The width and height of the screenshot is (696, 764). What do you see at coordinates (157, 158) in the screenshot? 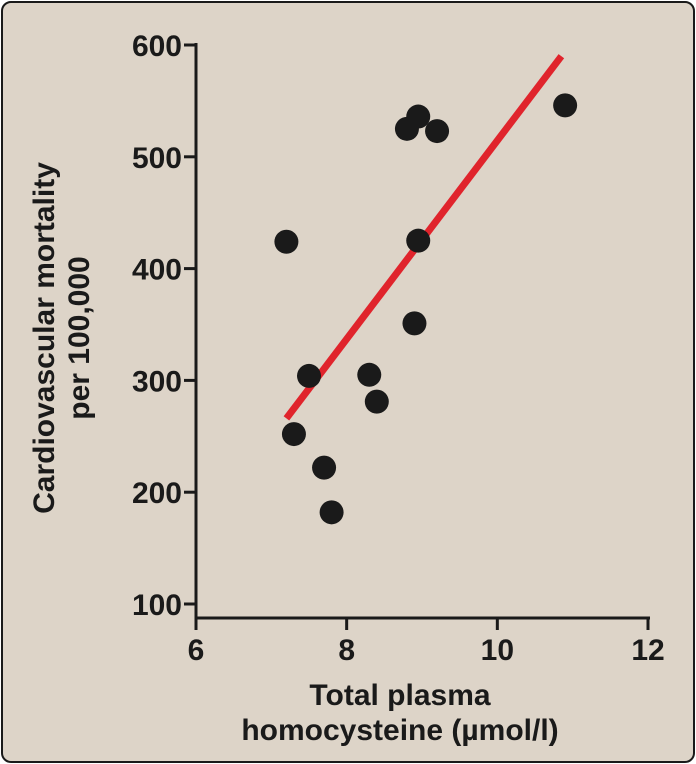
I see `y-tick-label: 500` at bounding box center [157, 158].